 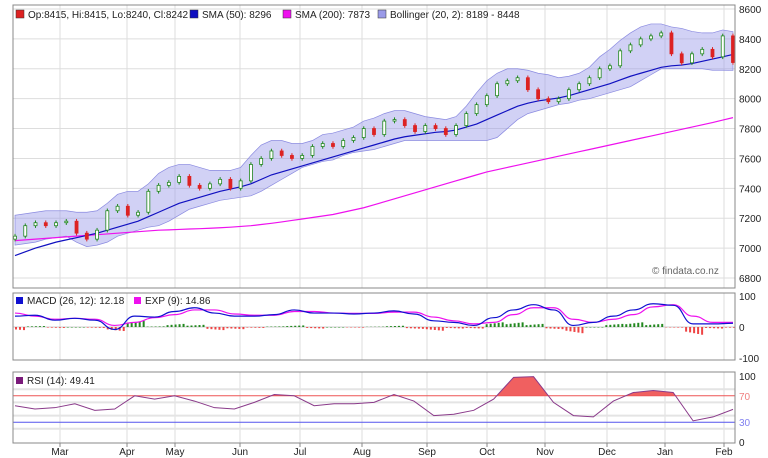 I want to click on rsi-tick-label: 100, so click(x=747, y=377).